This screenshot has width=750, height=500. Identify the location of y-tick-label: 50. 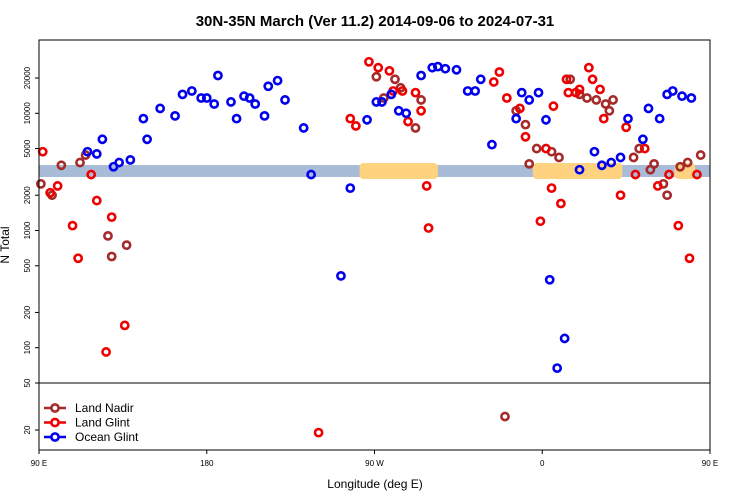
(27, 382).